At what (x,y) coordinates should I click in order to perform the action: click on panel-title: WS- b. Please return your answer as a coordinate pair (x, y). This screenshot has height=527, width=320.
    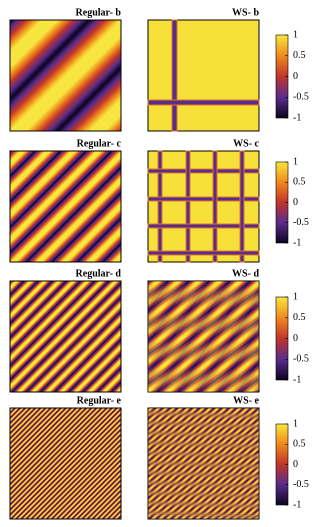
    Looking at the image, I should click on (245, 12).